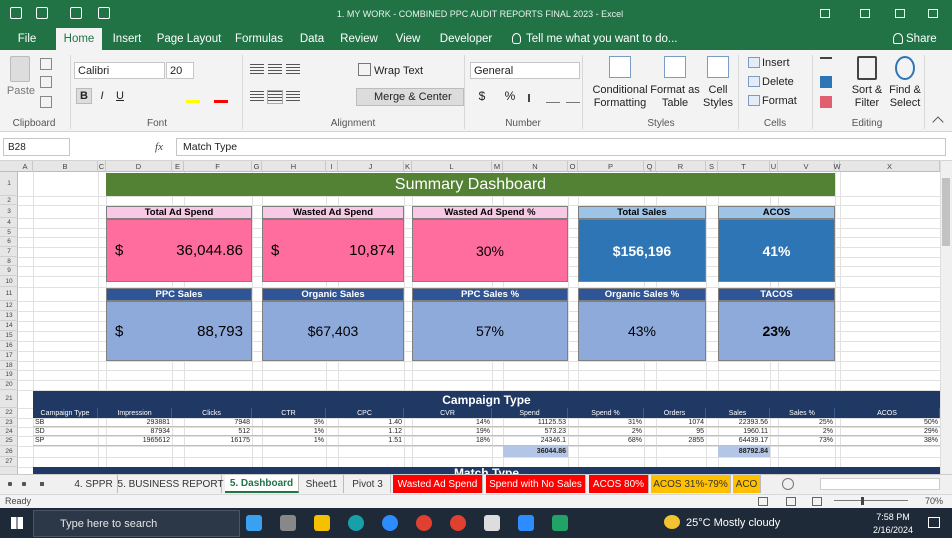 The height and width of the screenshot is (538, 952). What do you see at coordinates (9, 316) in the screenshot?
I see `row-header: 13` at bounding box center [9, 316].